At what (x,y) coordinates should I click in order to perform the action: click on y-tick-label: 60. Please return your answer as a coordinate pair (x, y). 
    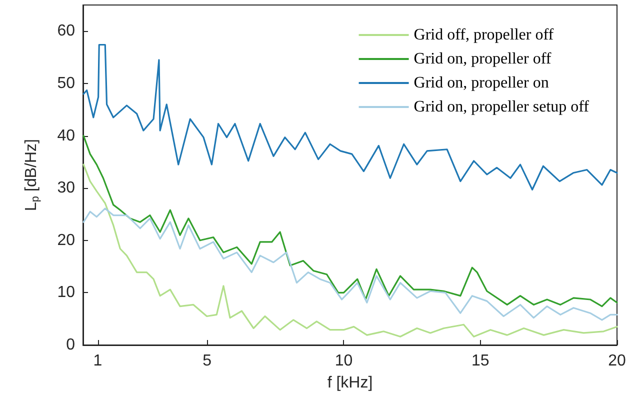
    Looking at the image, I should click on (66, 31).